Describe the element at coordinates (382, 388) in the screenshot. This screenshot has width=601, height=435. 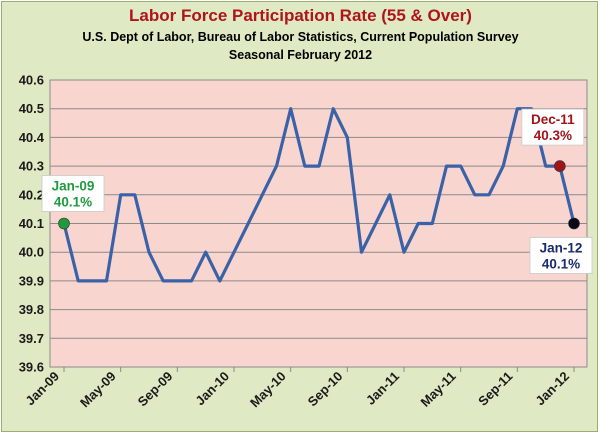
I see `x-tick-label: Jan-11` at that location.